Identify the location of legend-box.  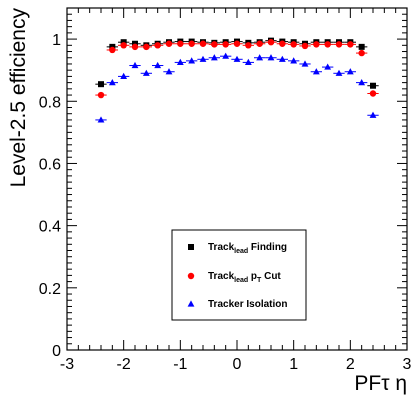
(239, 275).